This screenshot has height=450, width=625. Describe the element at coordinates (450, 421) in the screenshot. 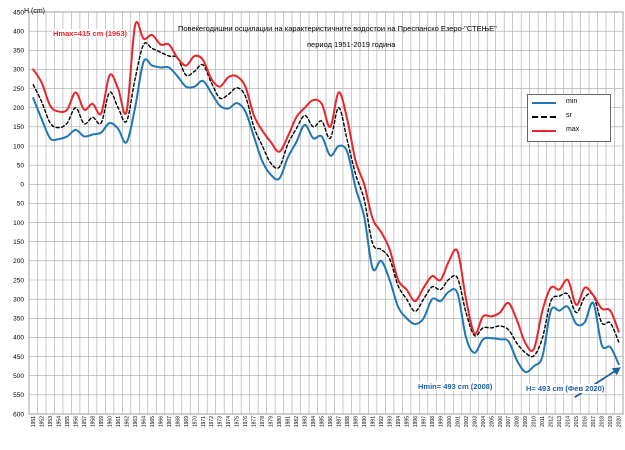

I see `x-tick-label: 2000` at that location.